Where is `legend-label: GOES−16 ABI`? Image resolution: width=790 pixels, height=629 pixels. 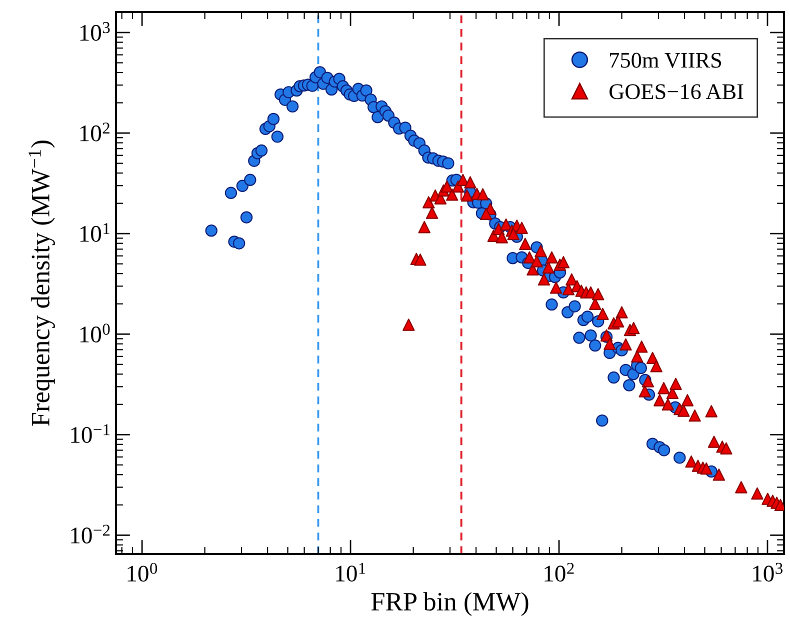
legend-label: GOES−16 ABI is located at coordinates (677, 92).